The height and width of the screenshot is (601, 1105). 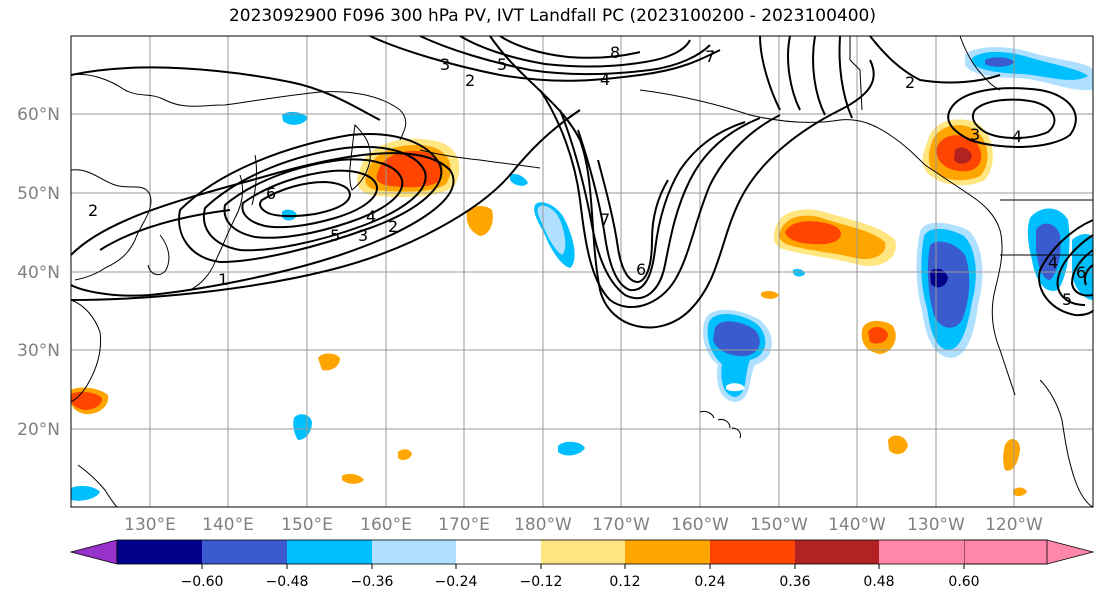 What do you see at coordinates (605, 219) in the screenshot?
I see `pv-label: 7` at bounding box center [605, 219].